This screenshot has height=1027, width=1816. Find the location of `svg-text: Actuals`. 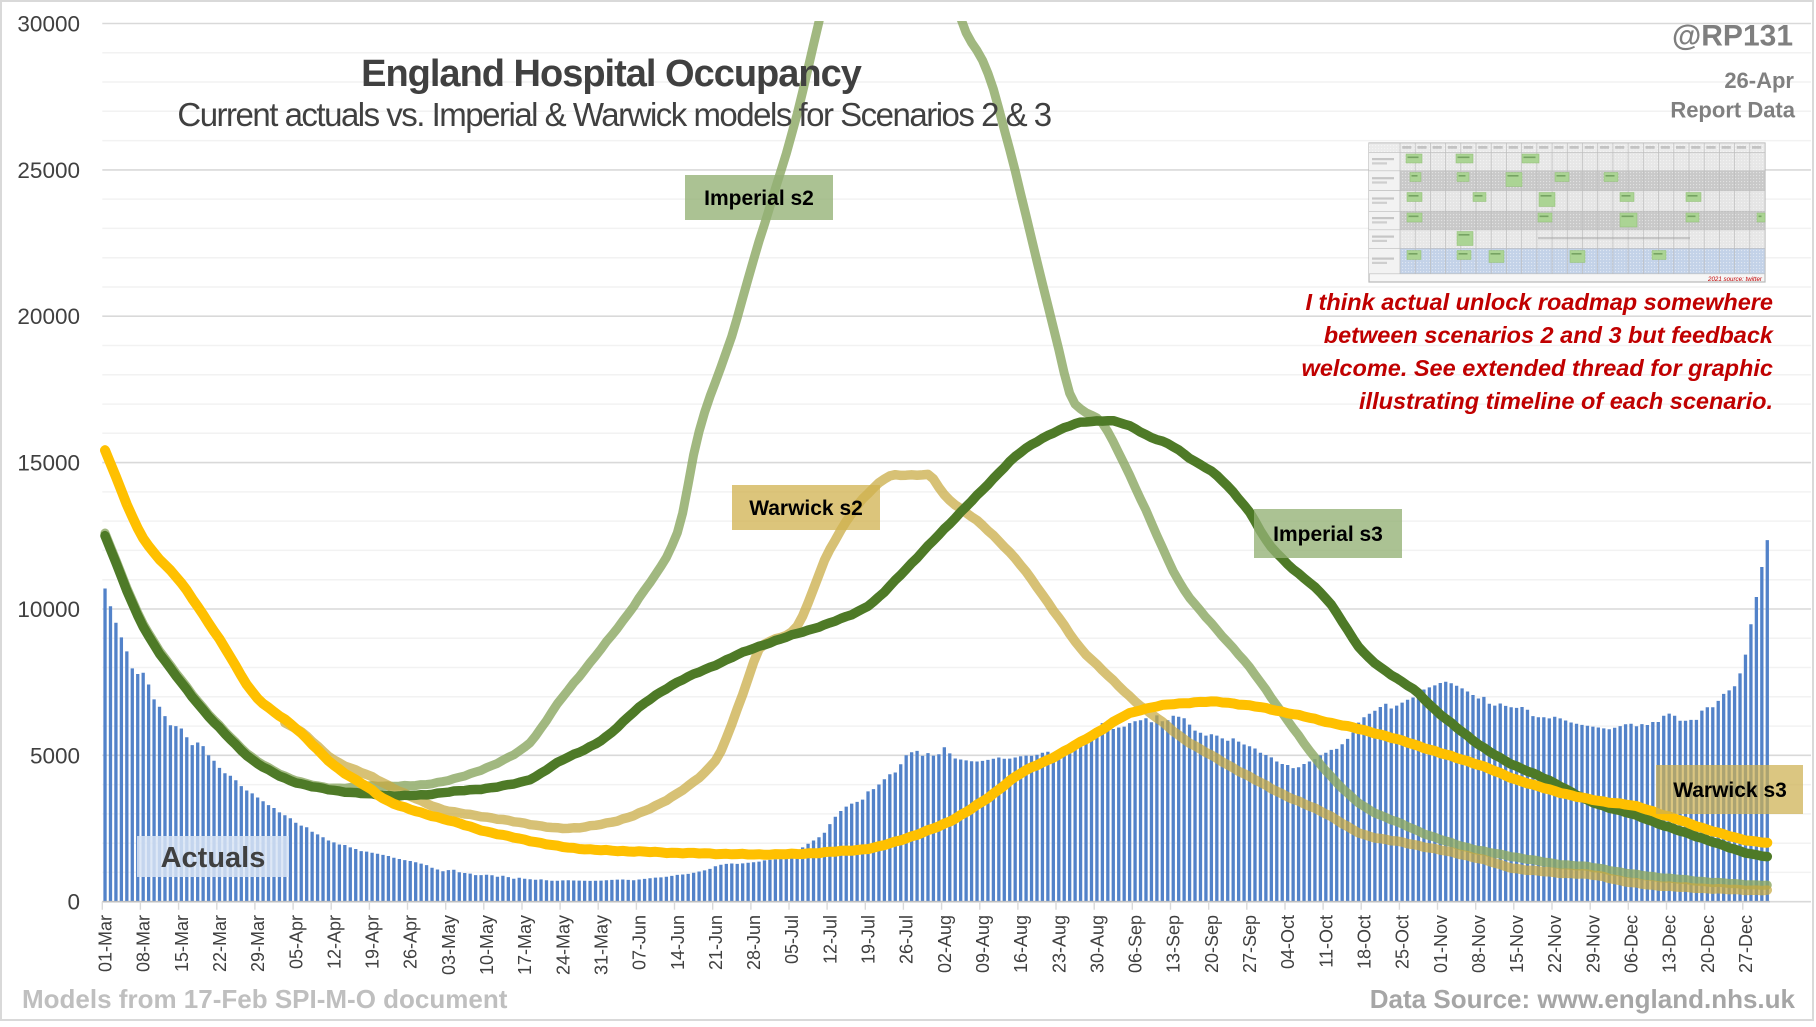

svg-text: Actuals is located at coordinates (213, 858).